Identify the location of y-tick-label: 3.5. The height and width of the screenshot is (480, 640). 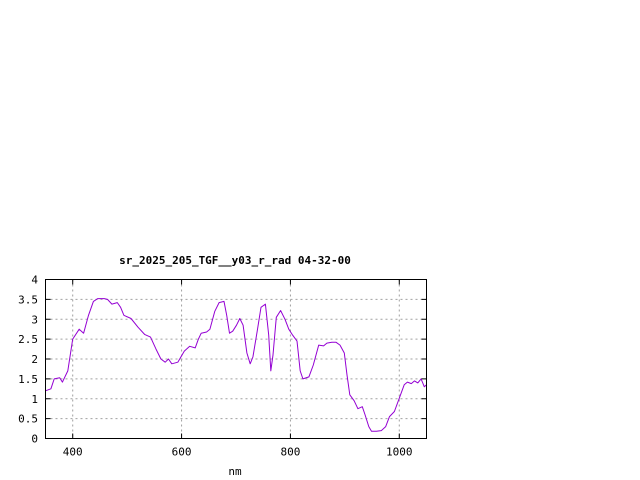
(28, 299).